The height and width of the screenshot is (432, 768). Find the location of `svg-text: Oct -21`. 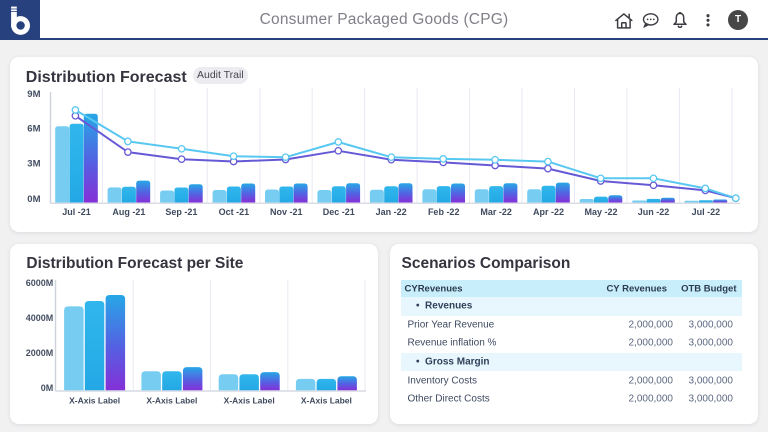

svg-text: Oct -21 is located at coordinates (234, 212).